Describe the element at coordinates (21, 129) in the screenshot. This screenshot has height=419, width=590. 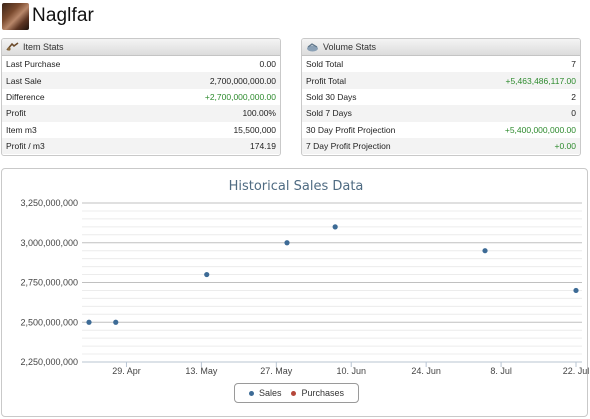
I see `item-stat-label: Item m3` at that location.